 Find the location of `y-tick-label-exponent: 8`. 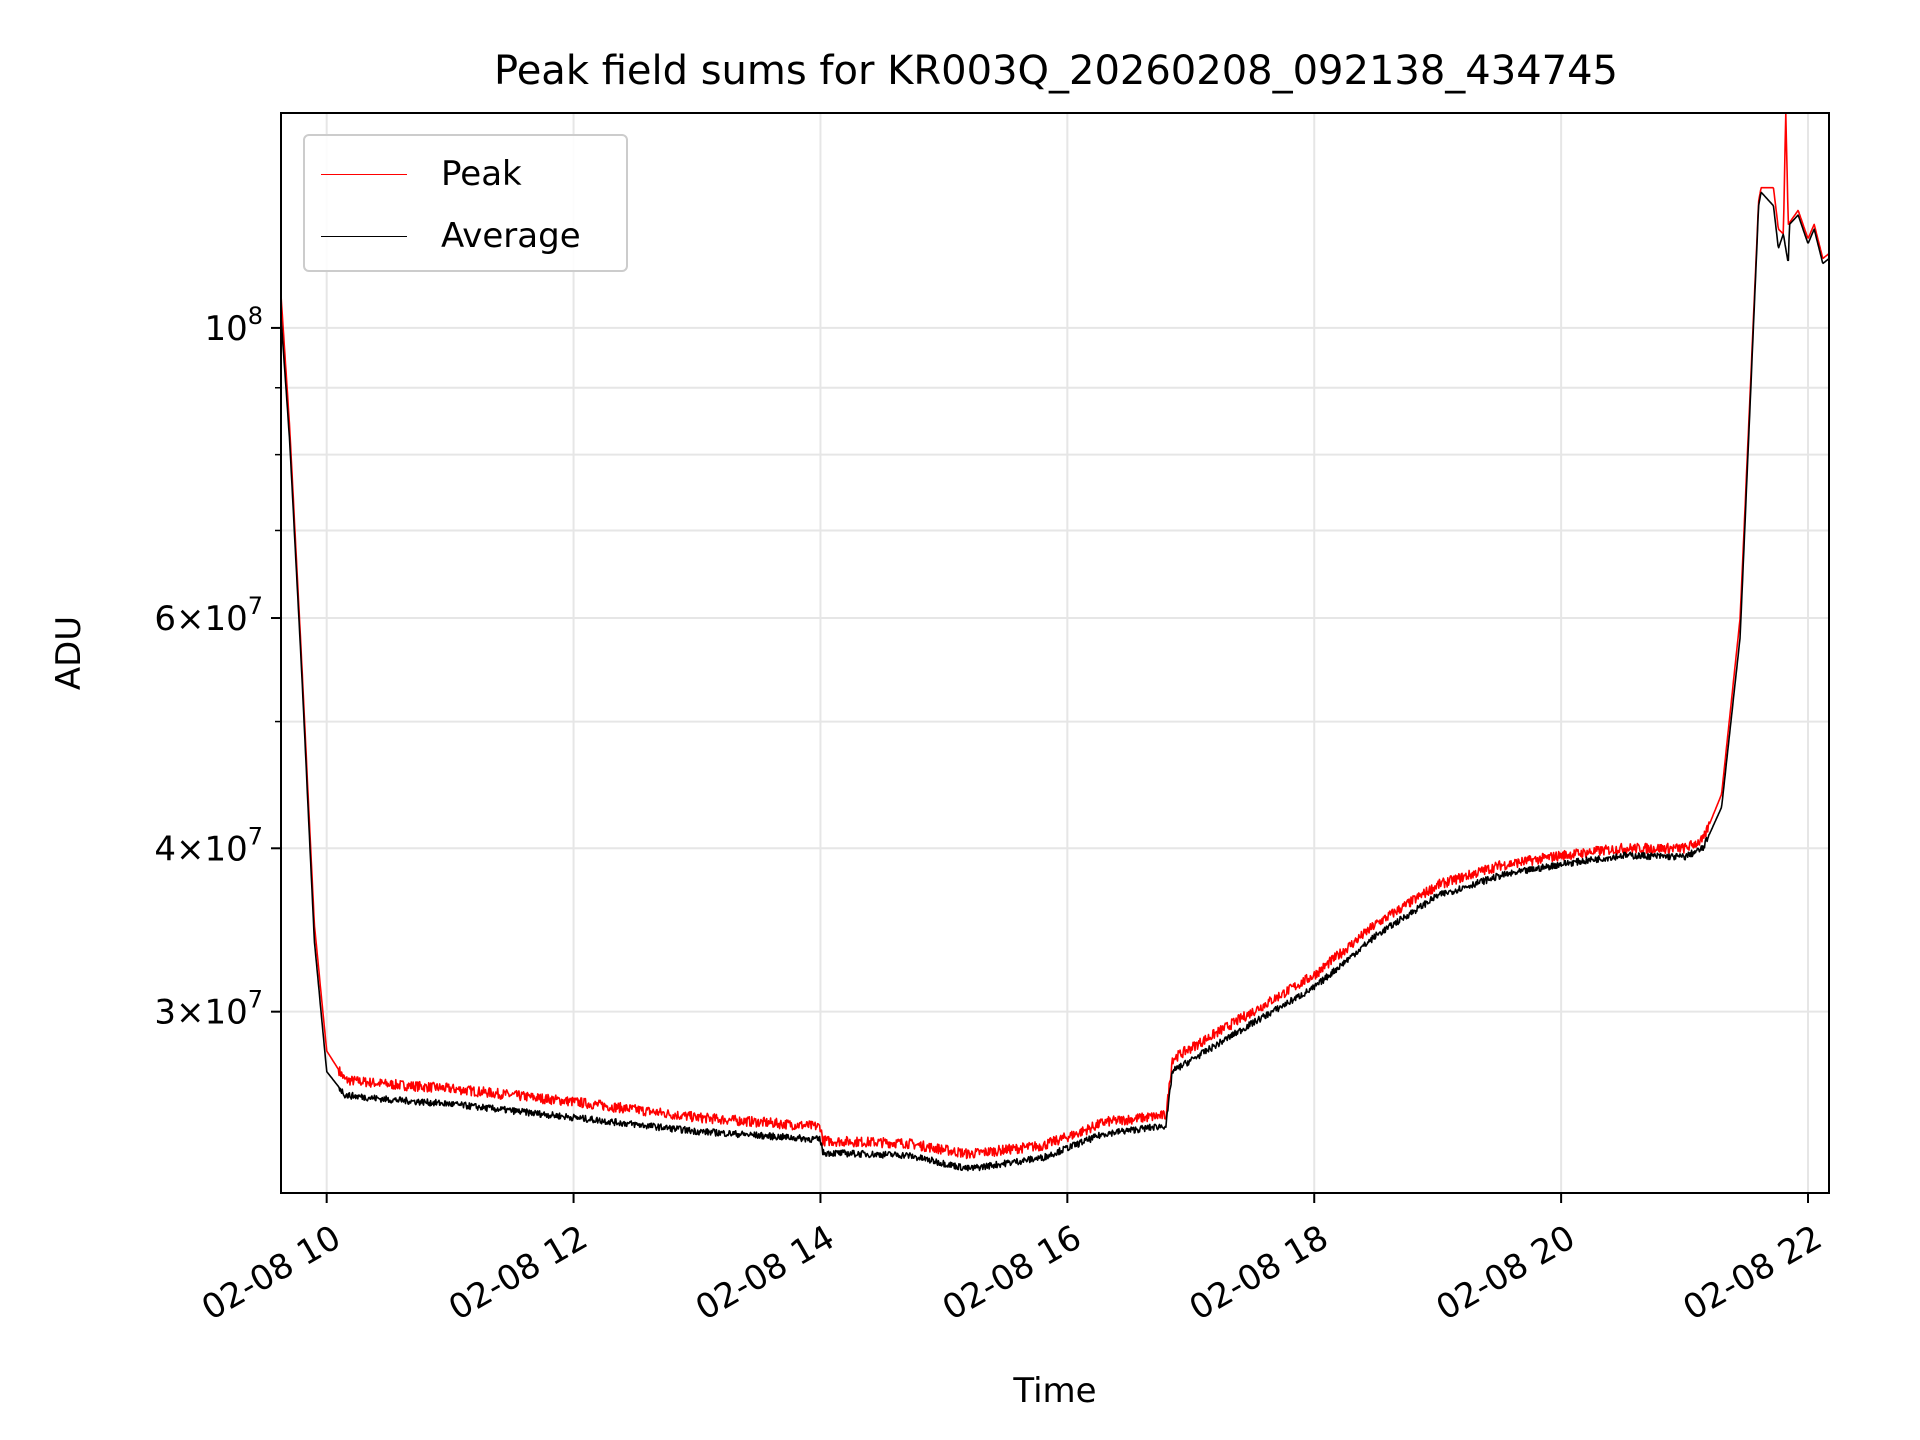

y-tick-label-exponent: 8 is located at coordinates (255, 316).